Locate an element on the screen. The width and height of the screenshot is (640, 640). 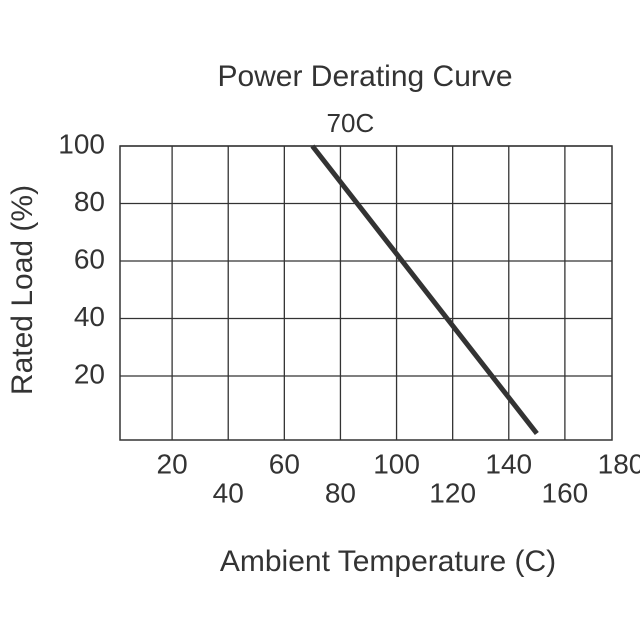
x-tick-label: 160 is located at coordinates (565, 492).